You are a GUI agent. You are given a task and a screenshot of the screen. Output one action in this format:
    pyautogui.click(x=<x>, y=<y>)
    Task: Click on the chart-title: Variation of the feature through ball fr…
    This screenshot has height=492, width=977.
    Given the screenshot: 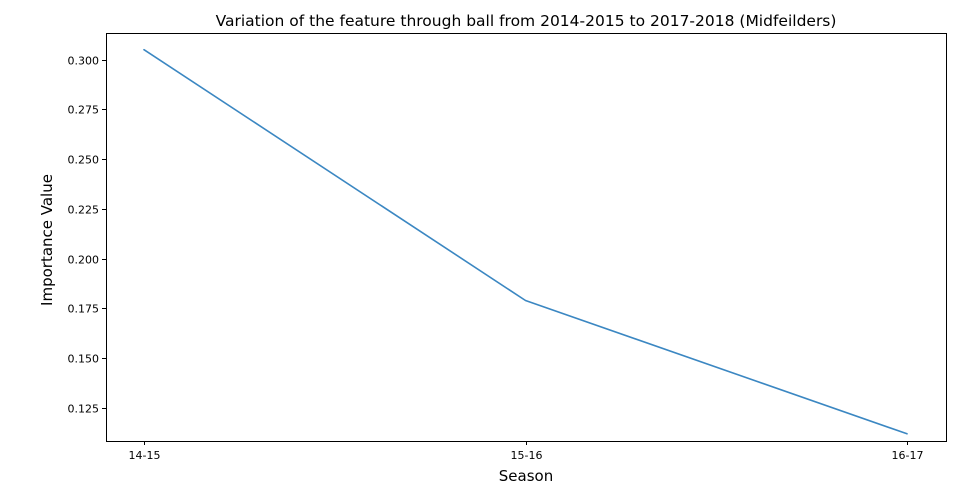 What is the action you would take?
    pyautogui.click(x=526, y=21)
    